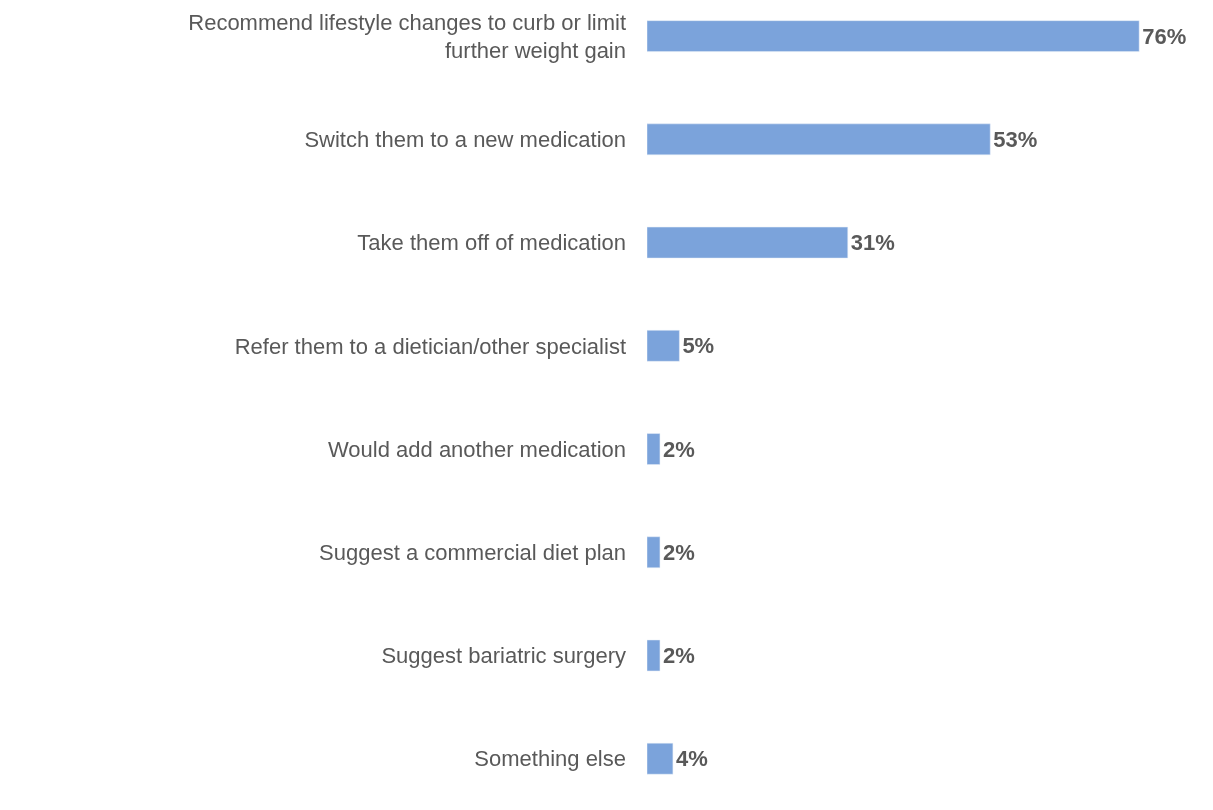 The height and width of the screenshot is (810, 1213). I want to click on y-tick-label: Refer them to a dietician/other specialist, so click(430, 346).